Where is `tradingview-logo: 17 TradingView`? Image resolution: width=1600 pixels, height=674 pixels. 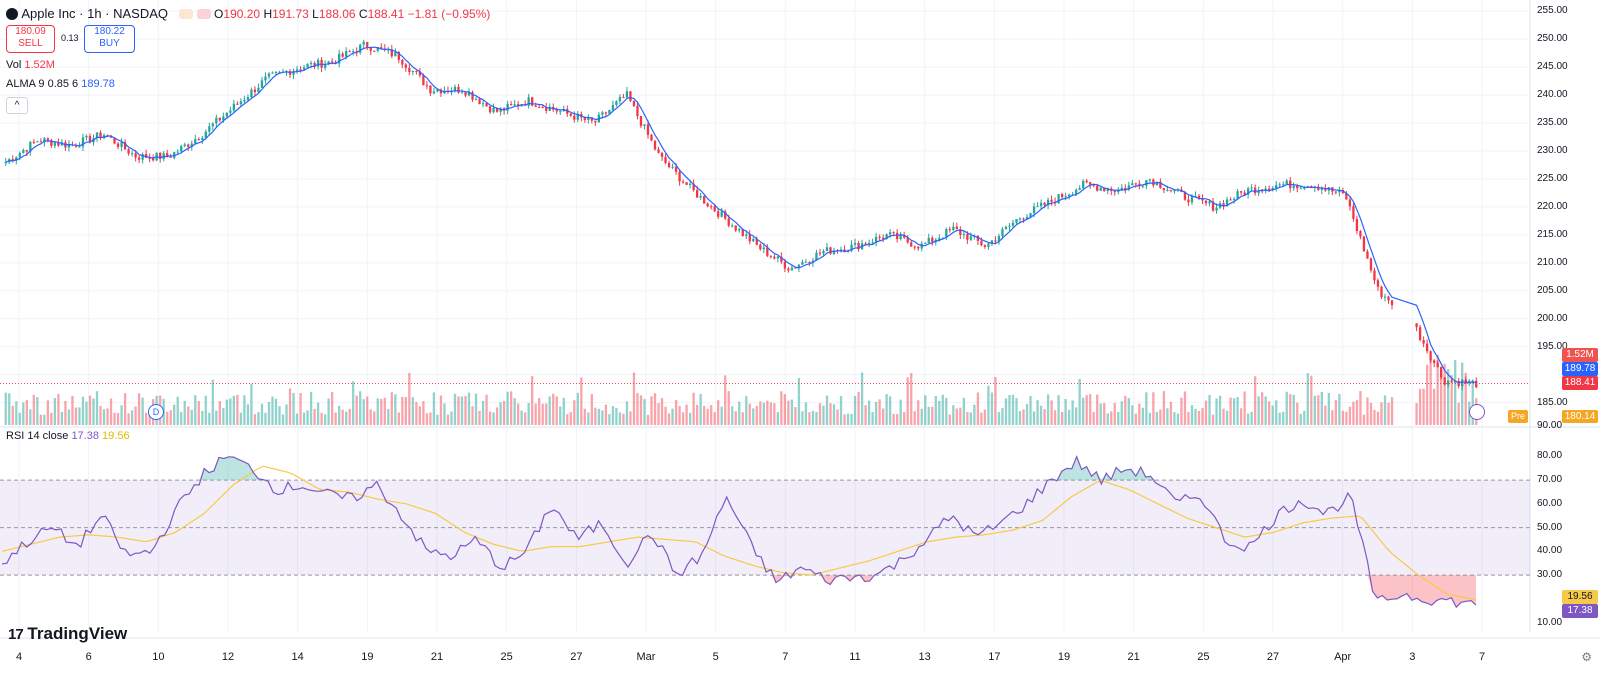
tradingview-logo: 17 TradingView is located at coordinates (67, 634).